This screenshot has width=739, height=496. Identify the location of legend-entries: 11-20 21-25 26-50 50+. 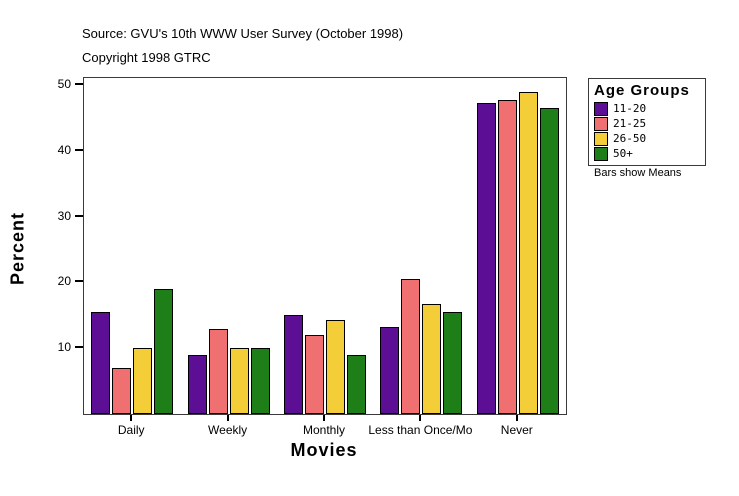
(647, 131).